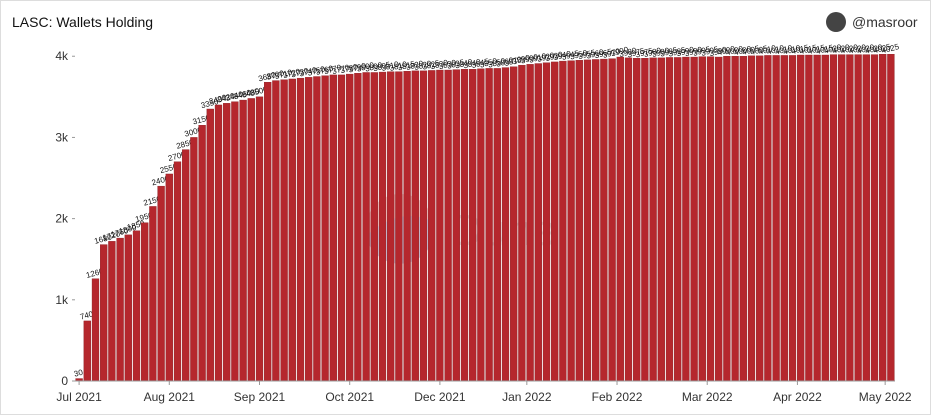  I want to click on x-tick-label: Jan 2022, so click(527, 397).